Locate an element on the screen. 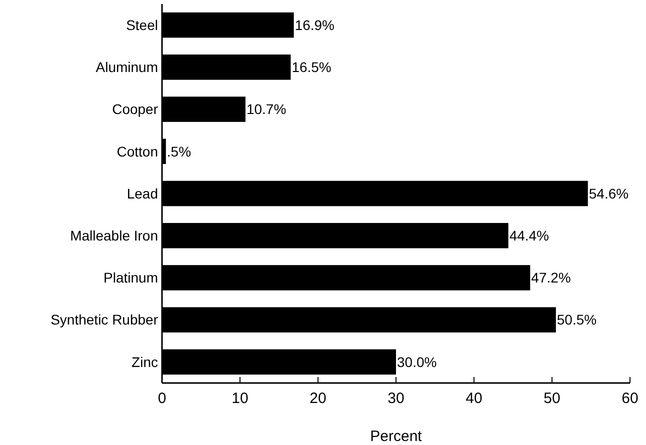 The height and width of the screenshot is (445, 646). y-tick-label: Platinum is located at coordinates (131, 278).